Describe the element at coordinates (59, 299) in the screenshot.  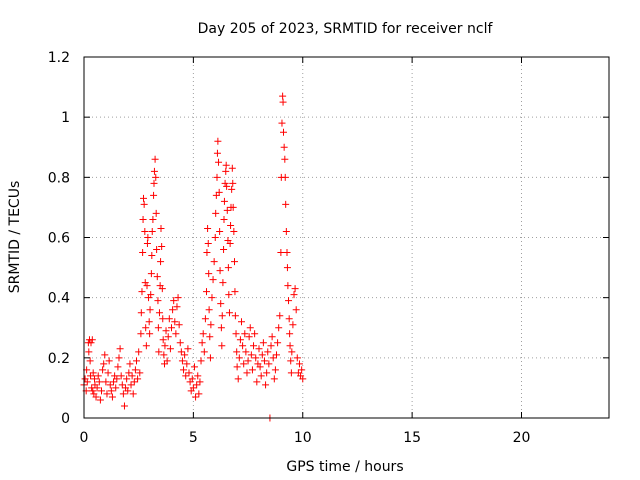
I see `y-tick-label: 0.4` at that location.